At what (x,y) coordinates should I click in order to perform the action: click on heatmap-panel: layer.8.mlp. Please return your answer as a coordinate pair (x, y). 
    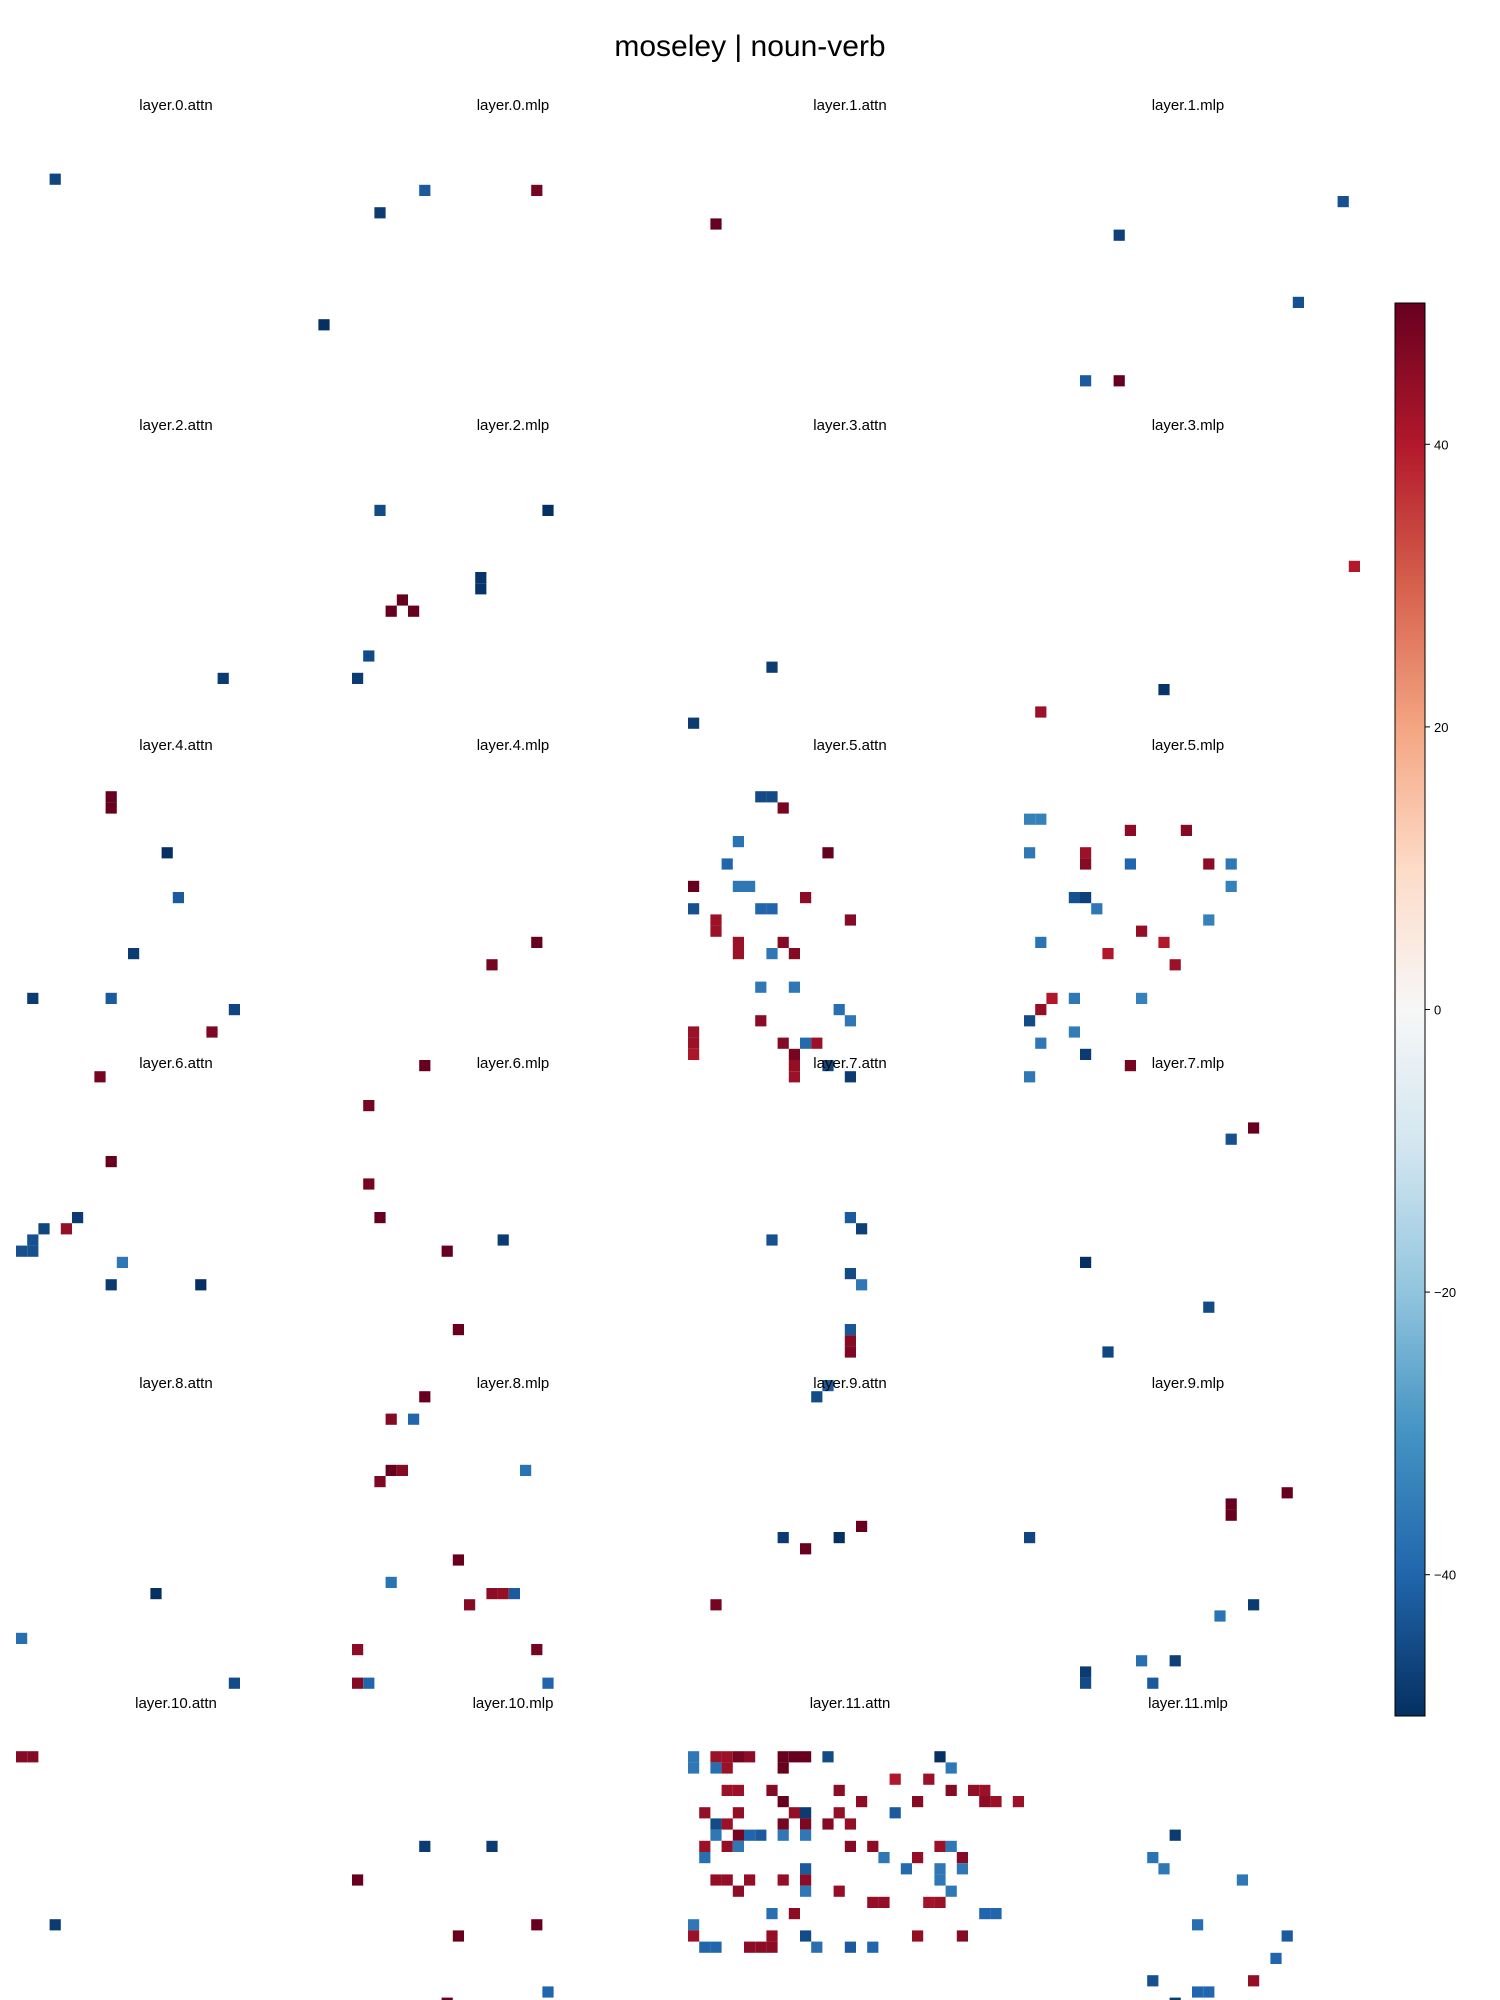
    Looking at the image, I should click on (453, 1532).